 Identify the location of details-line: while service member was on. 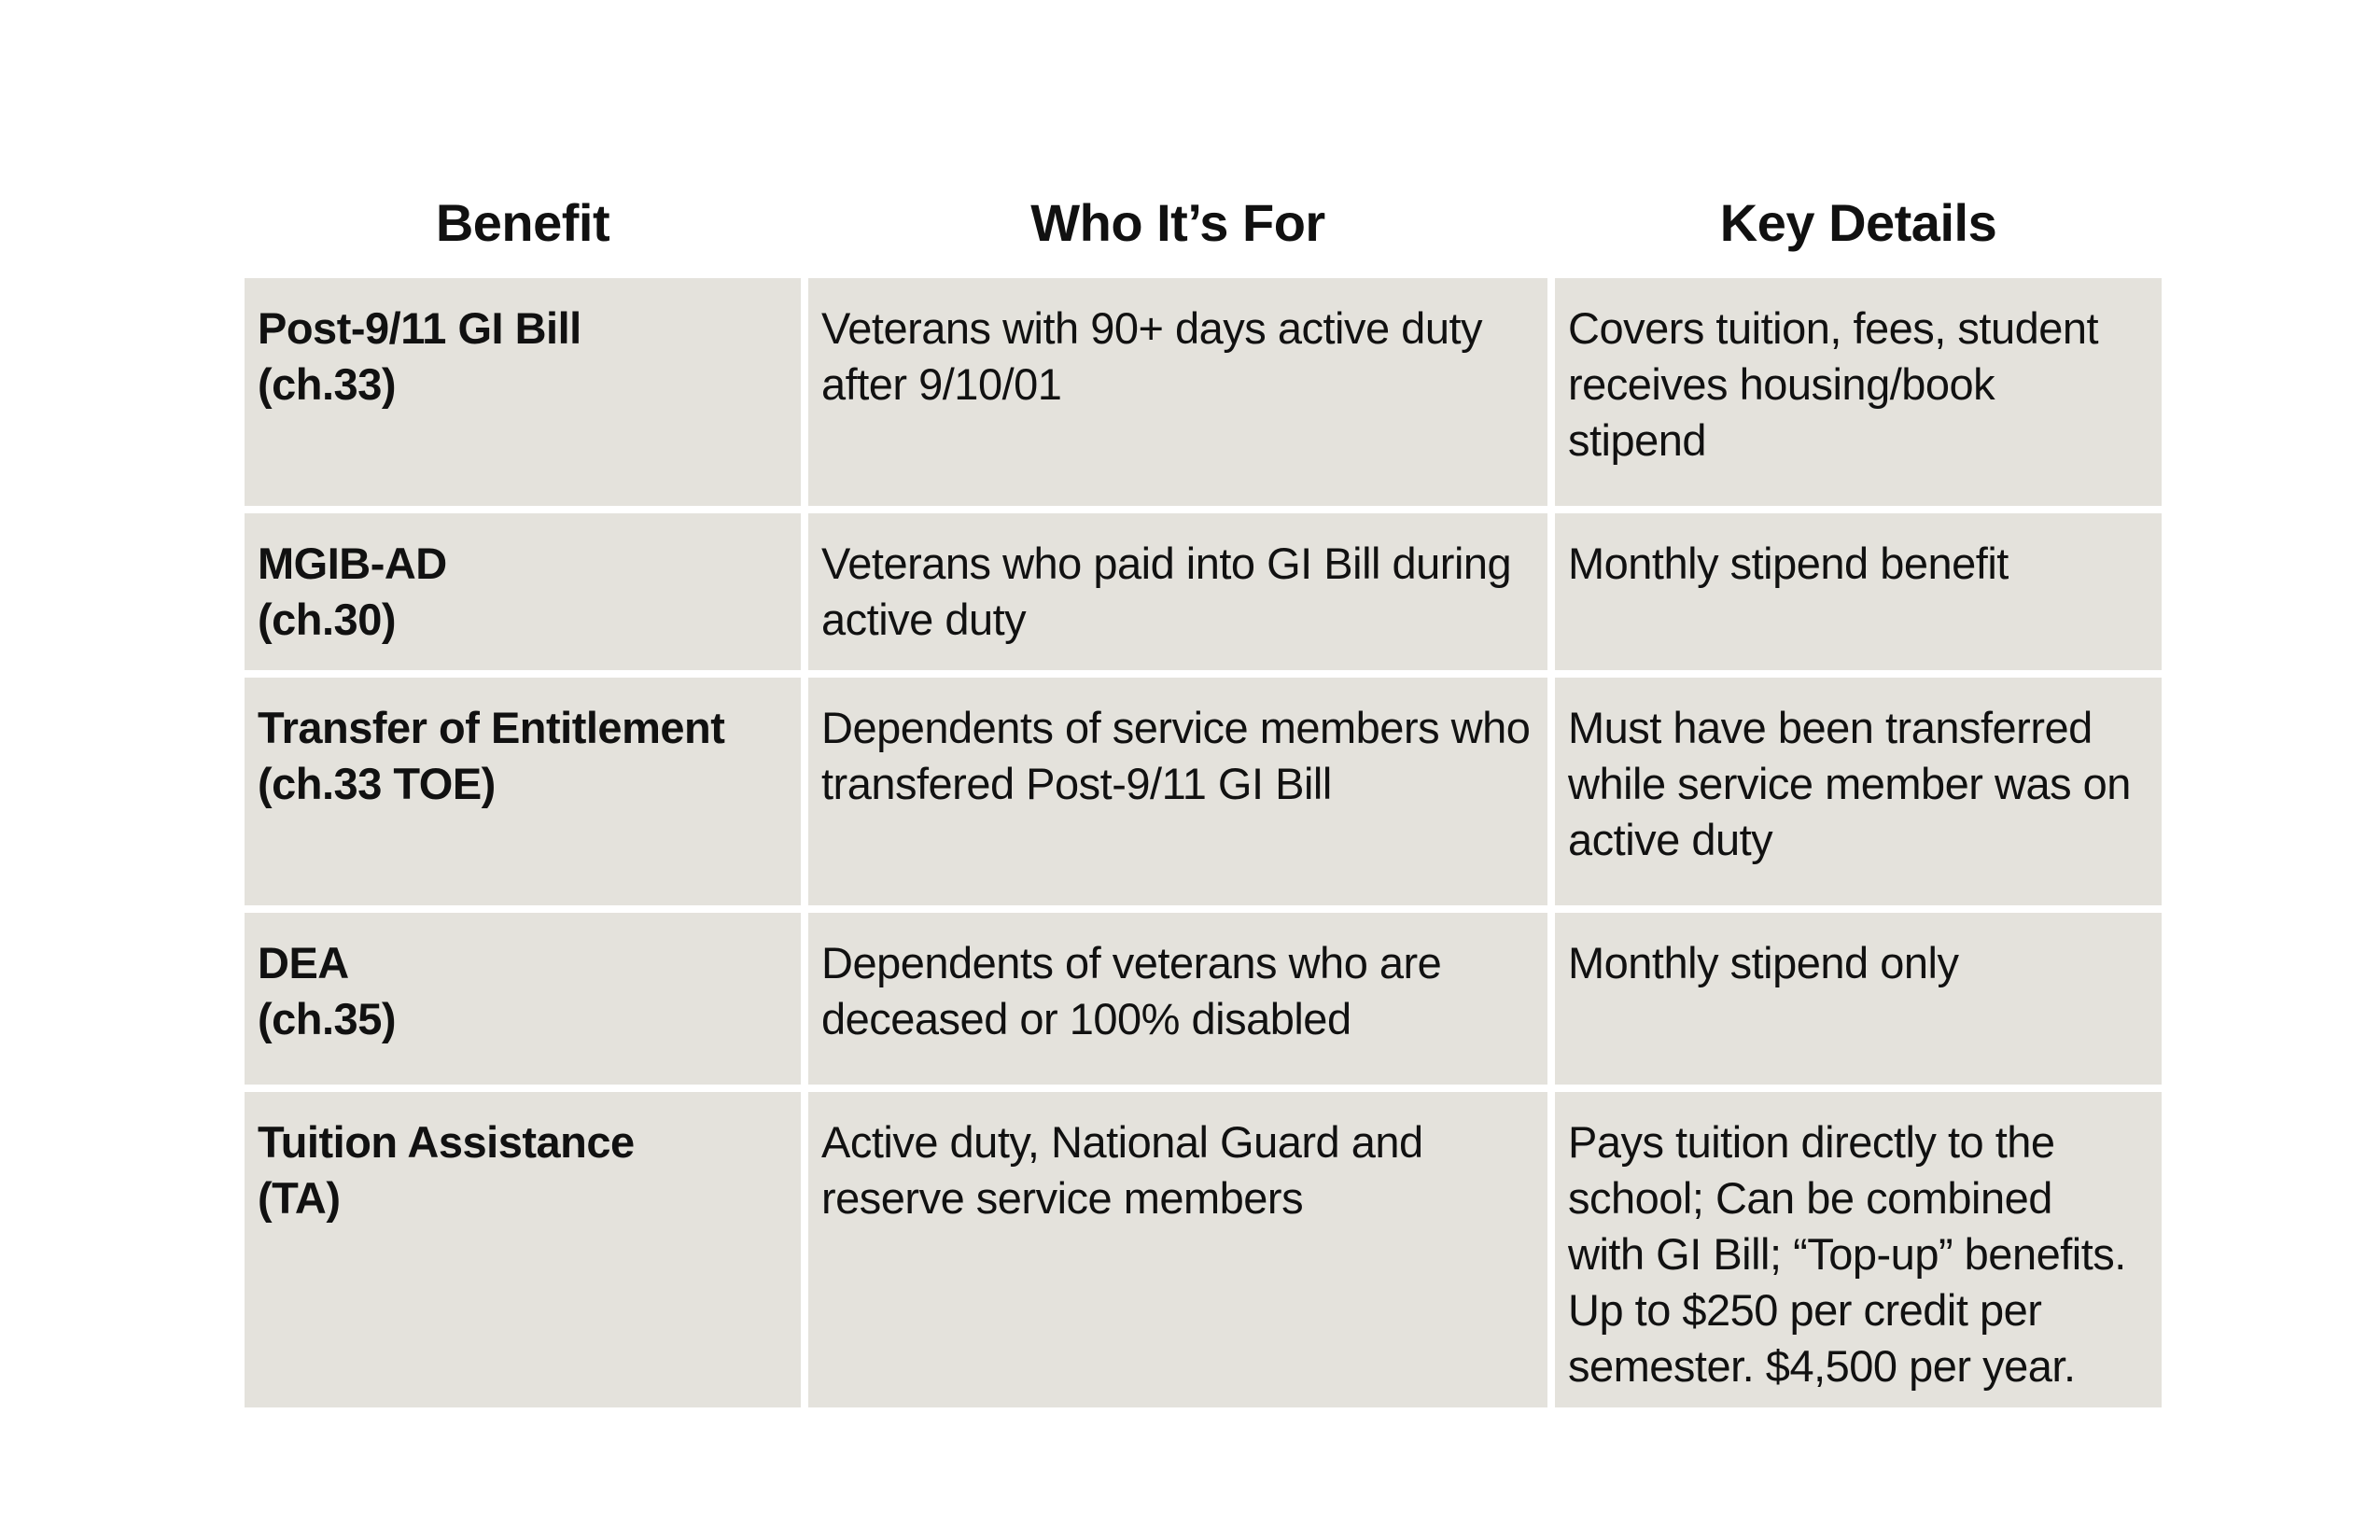
(1849, 783).